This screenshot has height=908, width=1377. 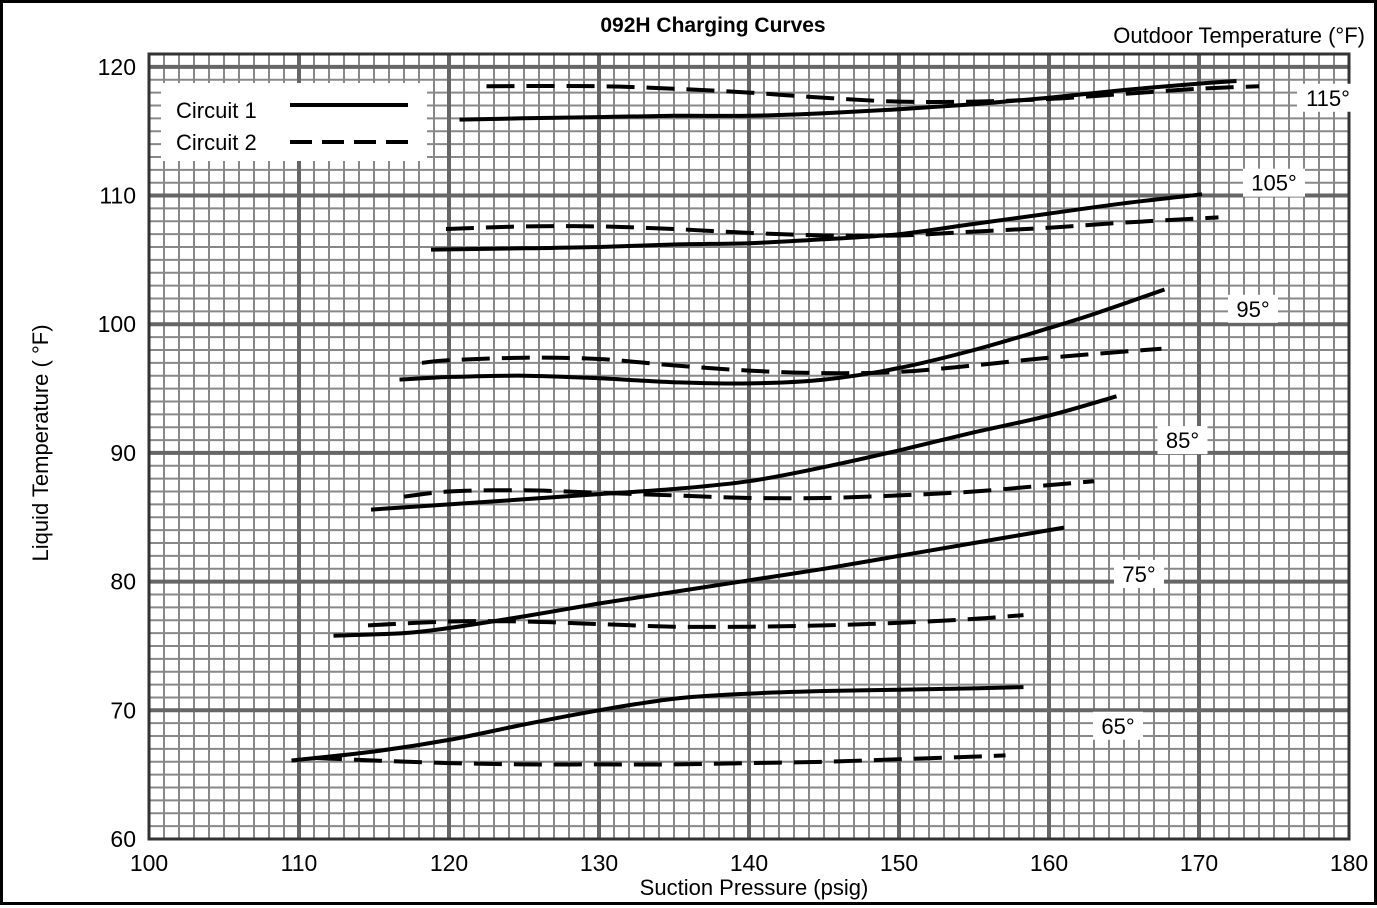 I want to click on curve-label-115f: 115°, so click(x=1328, y=98).